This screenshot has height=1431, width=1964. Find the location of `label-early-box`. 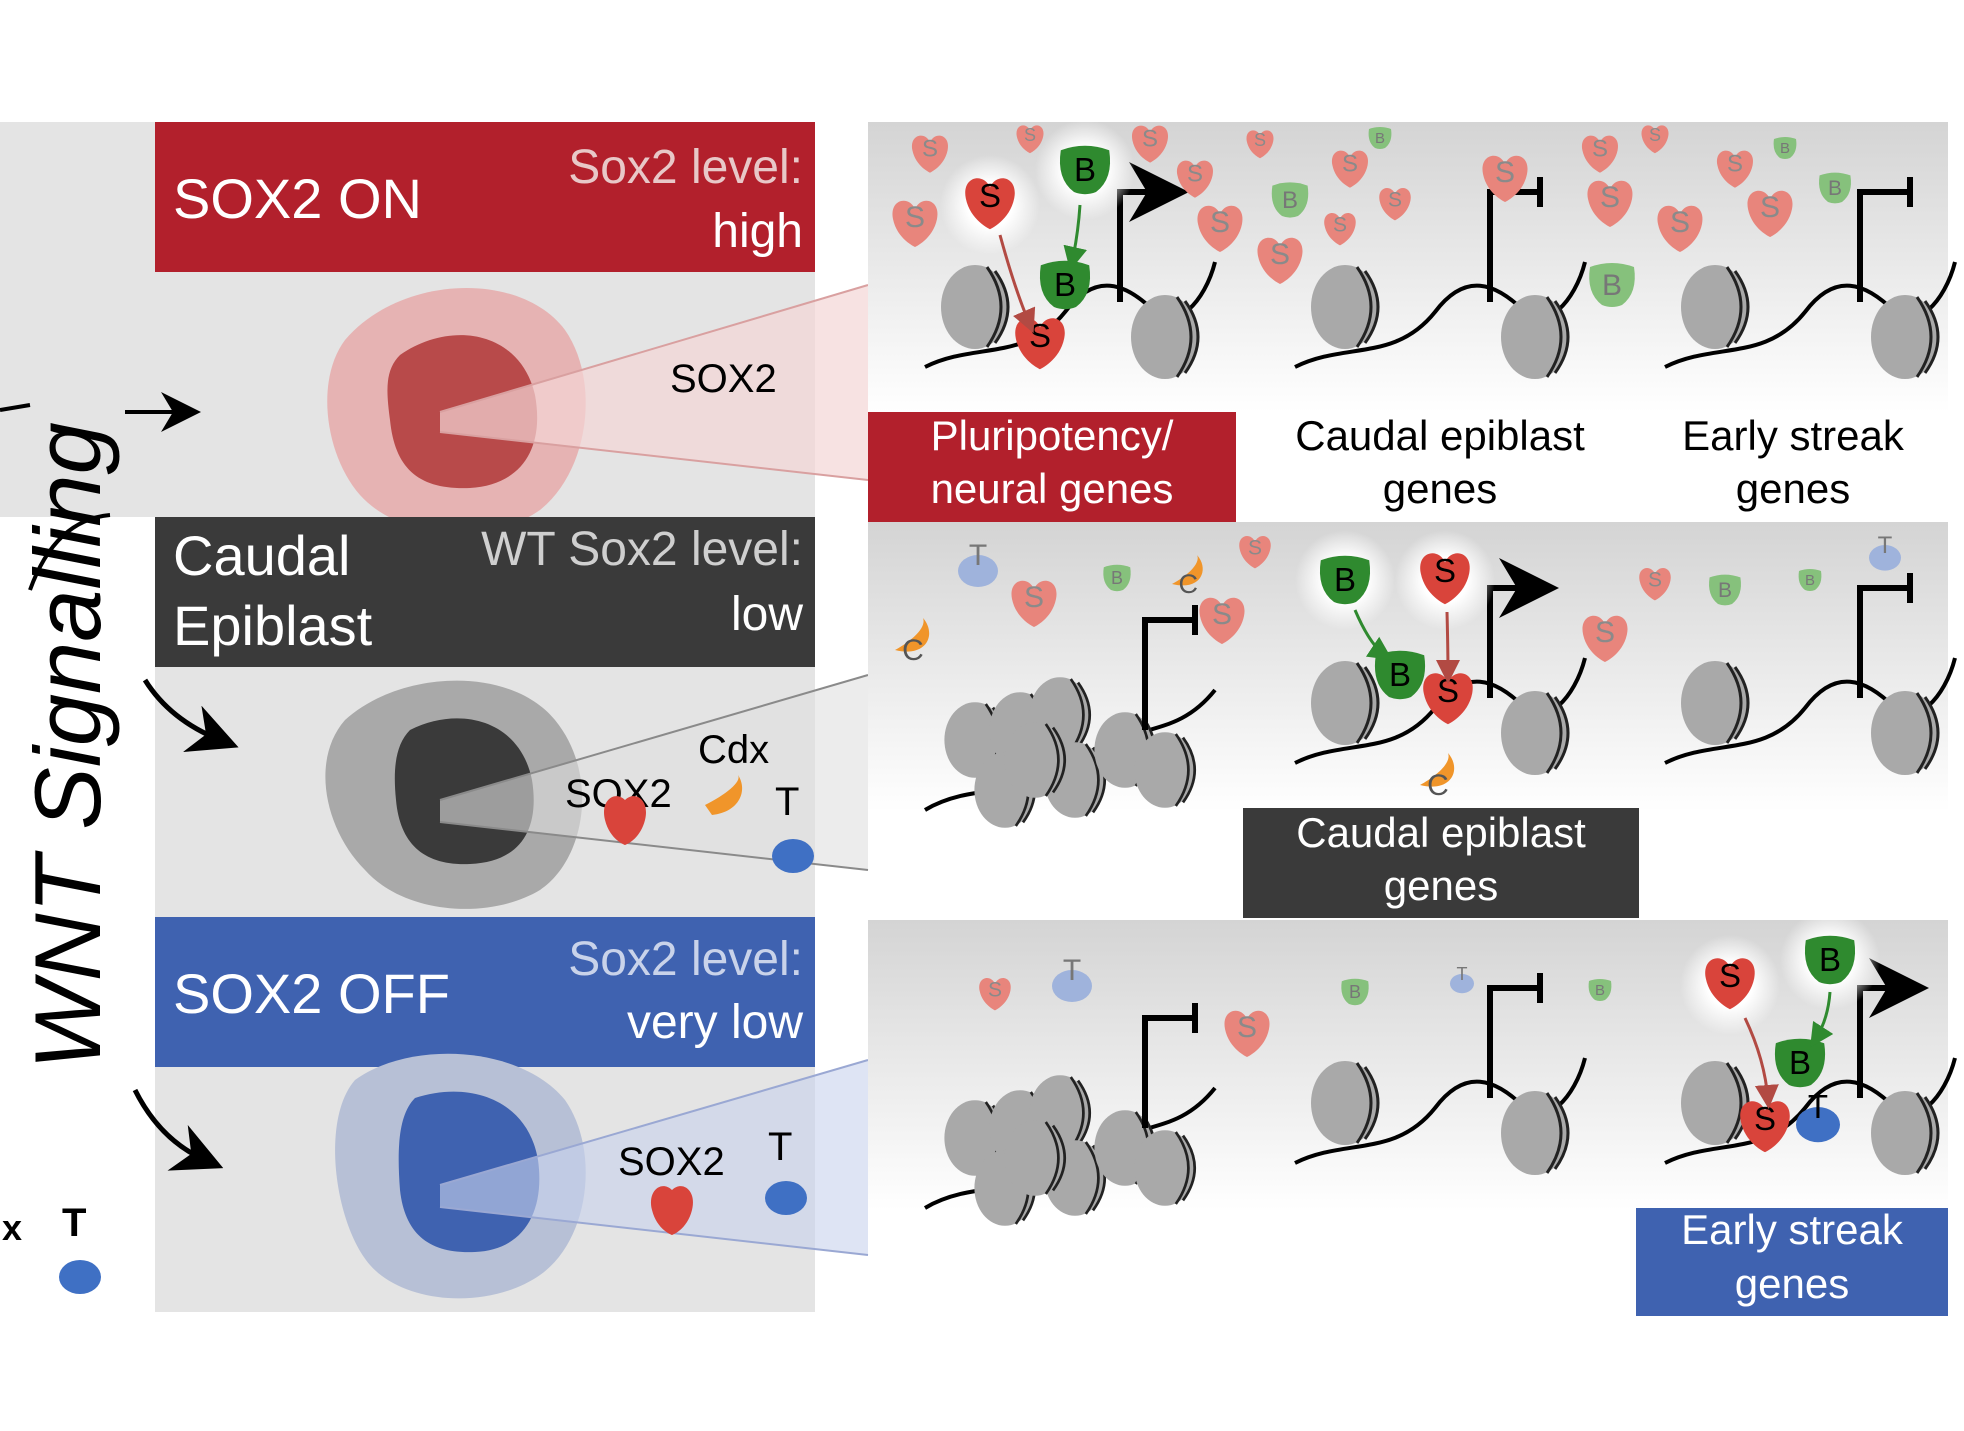

label-early-box is located at coordinates (1792, 1262).